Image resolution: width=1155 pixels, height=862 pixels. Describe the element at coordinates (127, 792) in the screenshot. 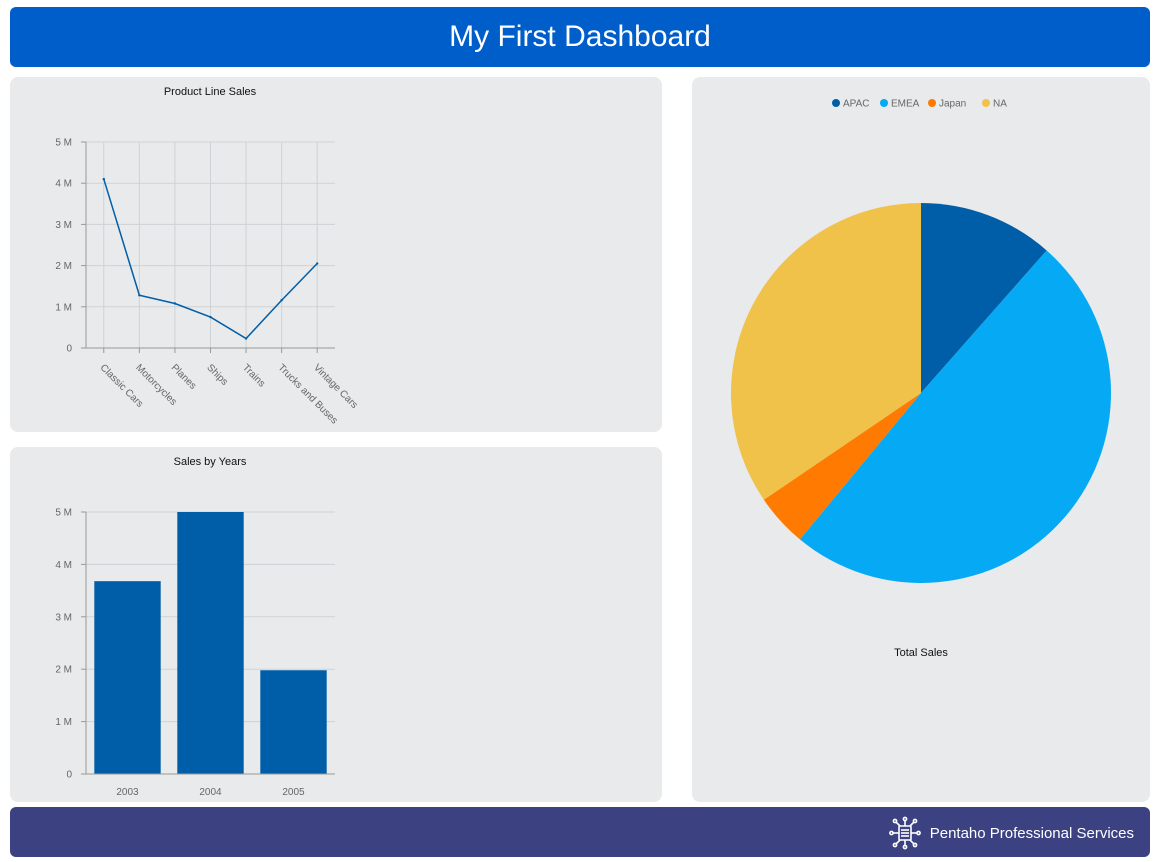

I see `x-tick-label: 2003` at that location.